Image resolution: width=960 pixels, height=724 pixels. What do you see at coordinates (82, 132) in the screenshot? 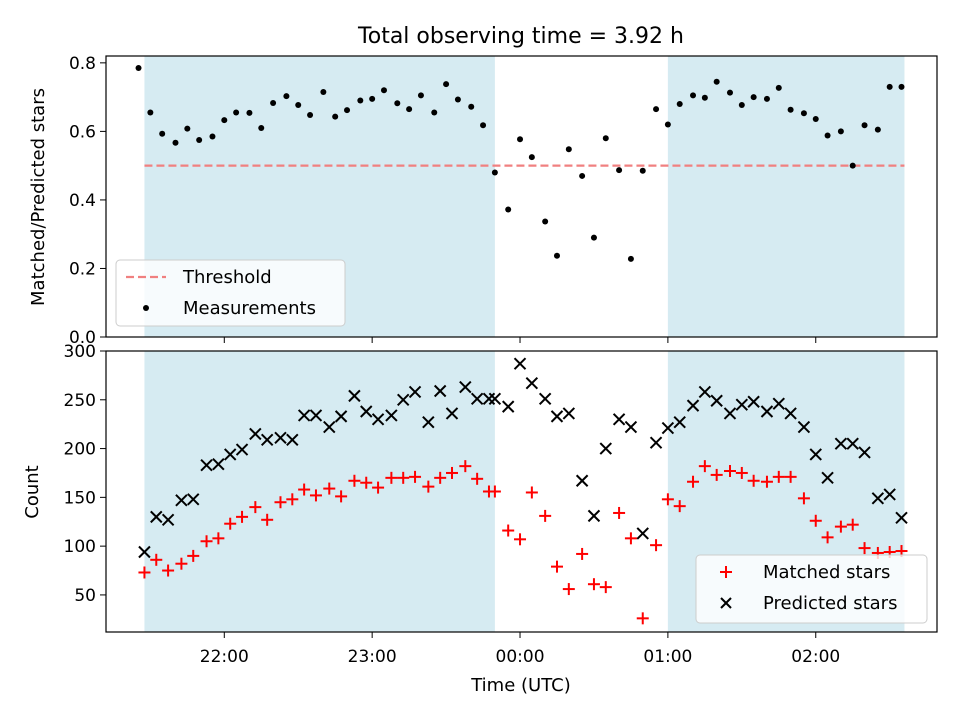
I see `y-tick-label: 0.6` at bounding box center [82, 132].